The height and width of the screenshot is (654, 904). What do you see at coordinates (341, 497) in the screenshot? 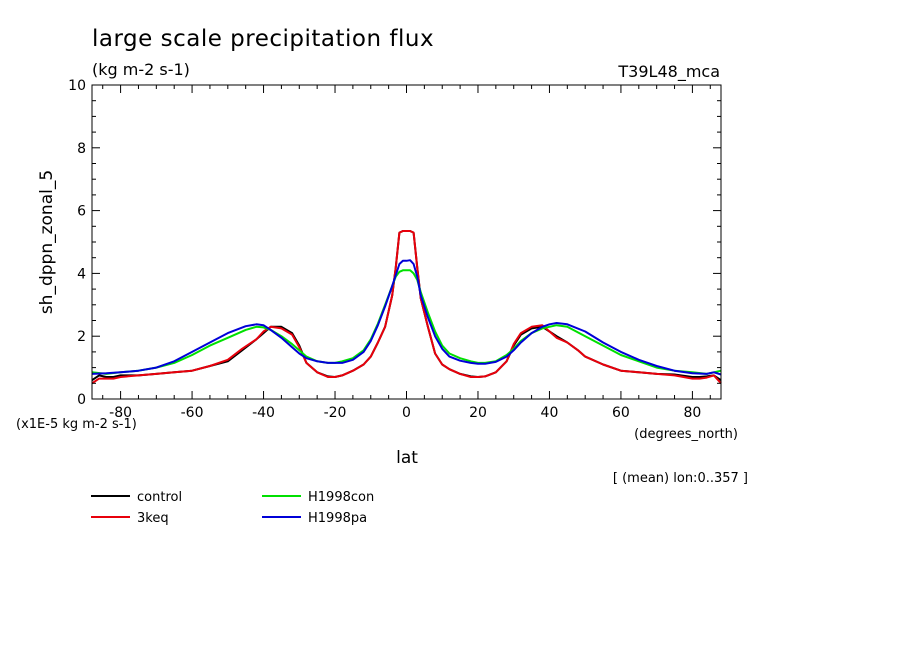
I see `legend-label-h1998con: H1998con` at bounding box center [341, 497].